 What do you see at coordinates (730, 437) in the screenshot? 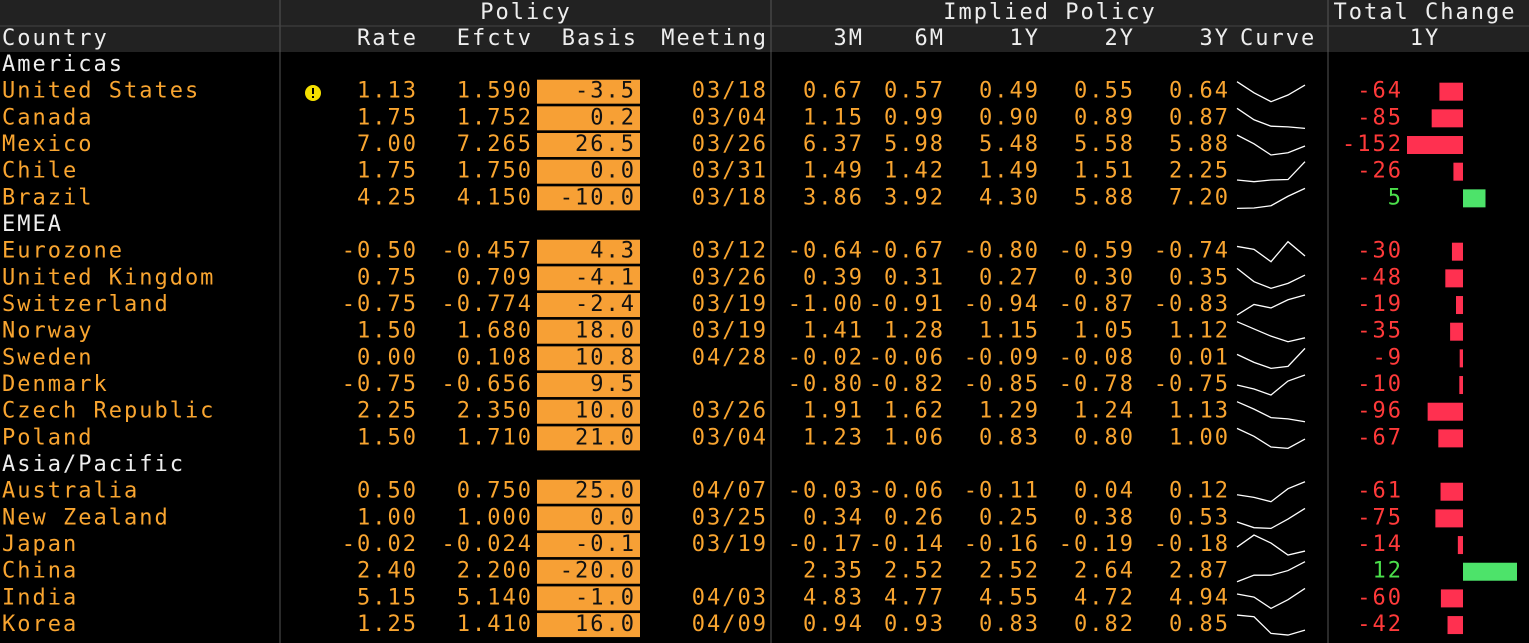
I see `meeting: 03/04` at bounding box center [730, 437].